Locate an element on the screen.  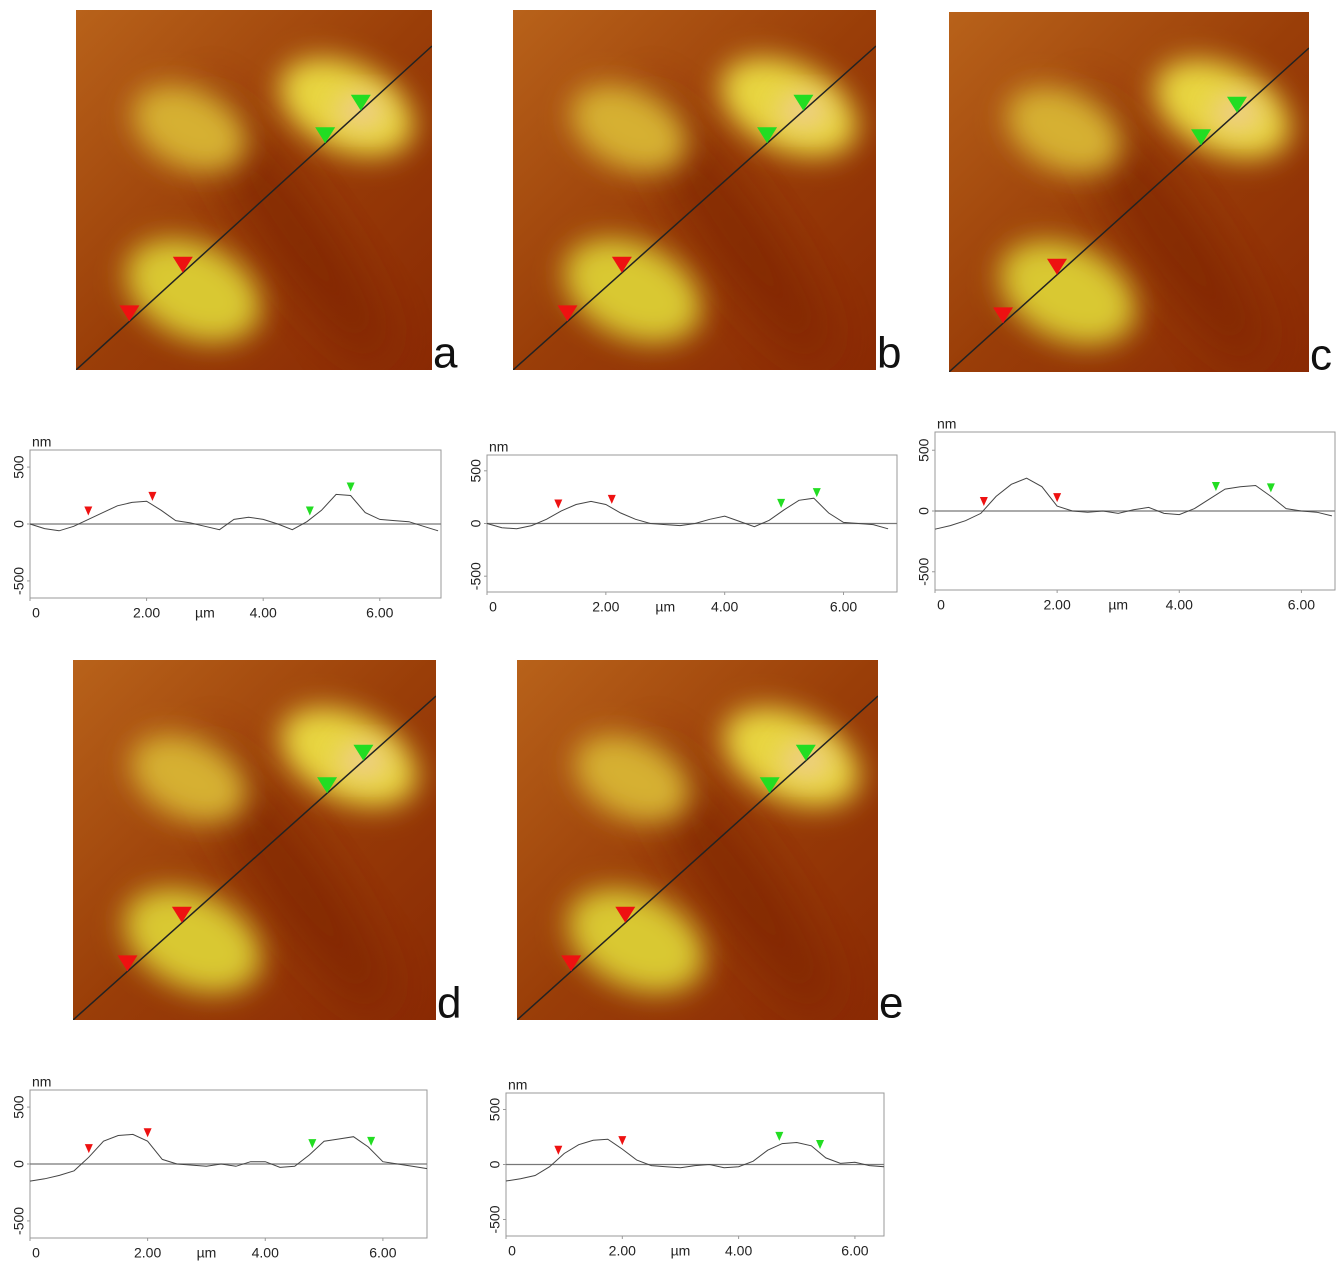
panel-label: e is located at coordinates (891, 1003).